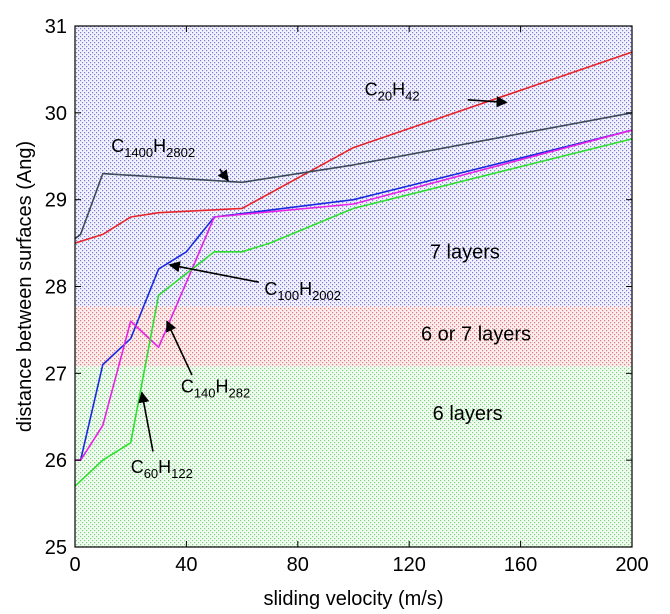 This screenshot has width=670, height=614. I want to click on y-tick-label: 30, so click(56, 114).